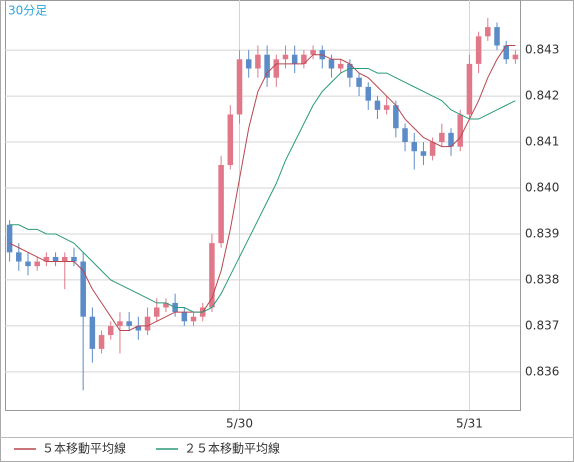  What do you see at coordinates (542, 325) in the screenshot?
I see `y-tick-label: 0.837` at bounding box center [542, 325].